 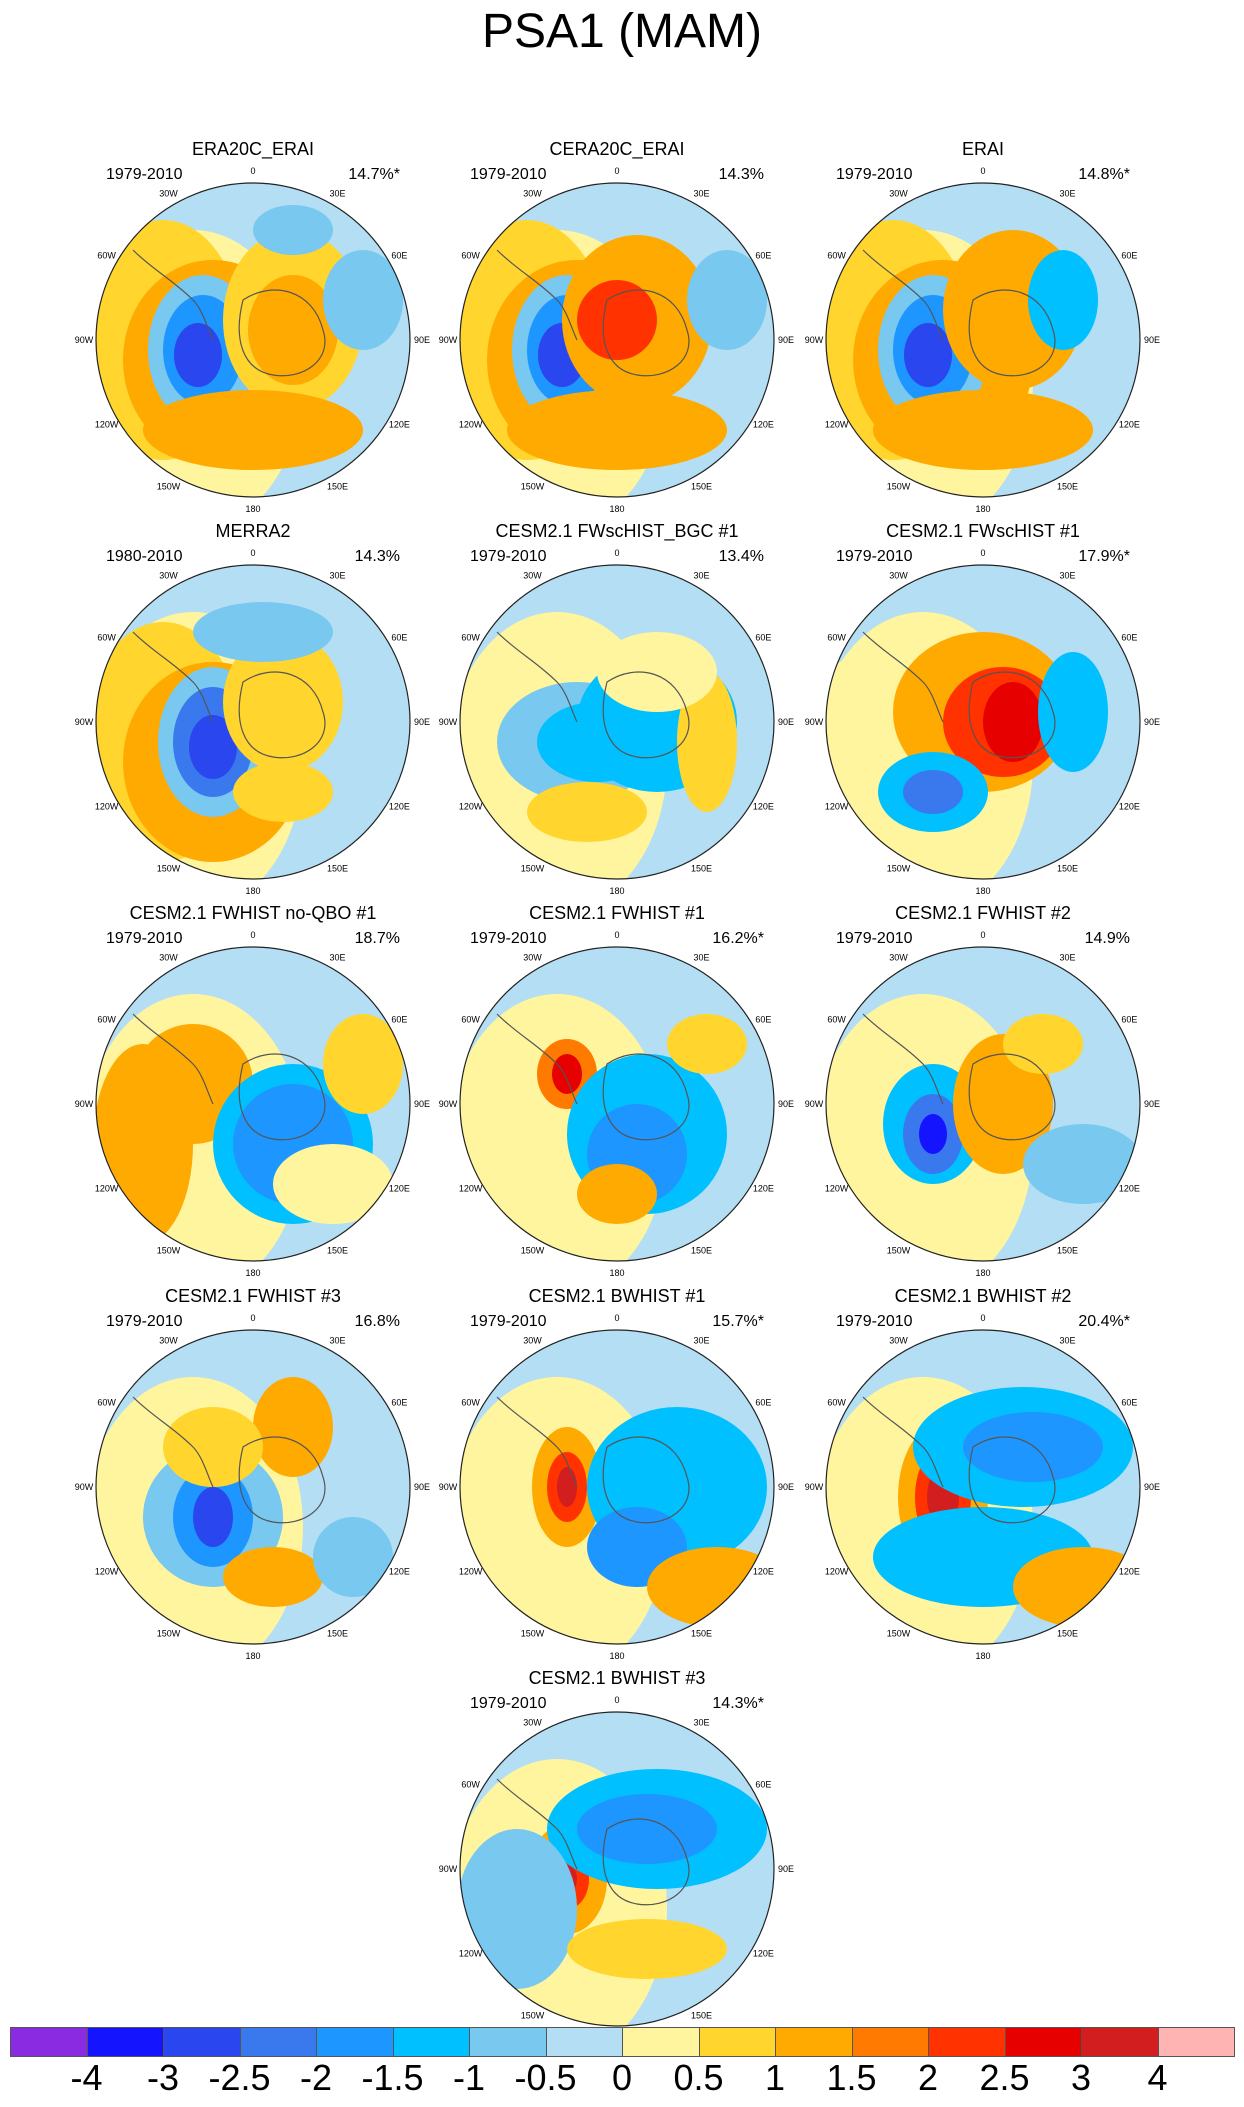 What do you see at coordinates (253, 149) in the screenshot?
I see `panel-title: ERA20C_ERAI` at bounding box center [253, 149].